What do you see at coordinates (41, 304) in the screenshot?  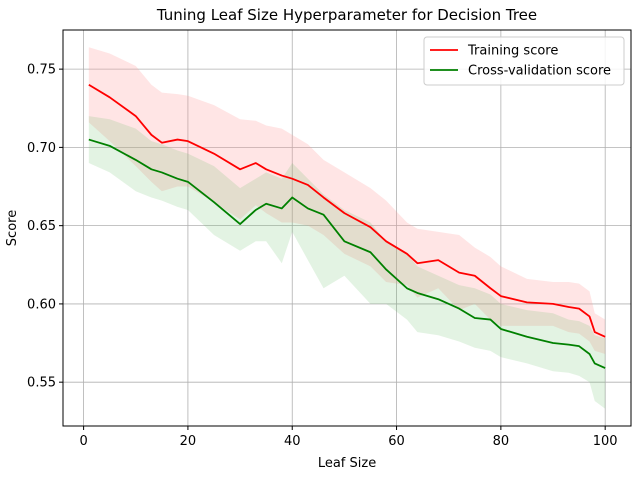 I see `y-tick-label: 0.60` at bounding box center [41, 304].